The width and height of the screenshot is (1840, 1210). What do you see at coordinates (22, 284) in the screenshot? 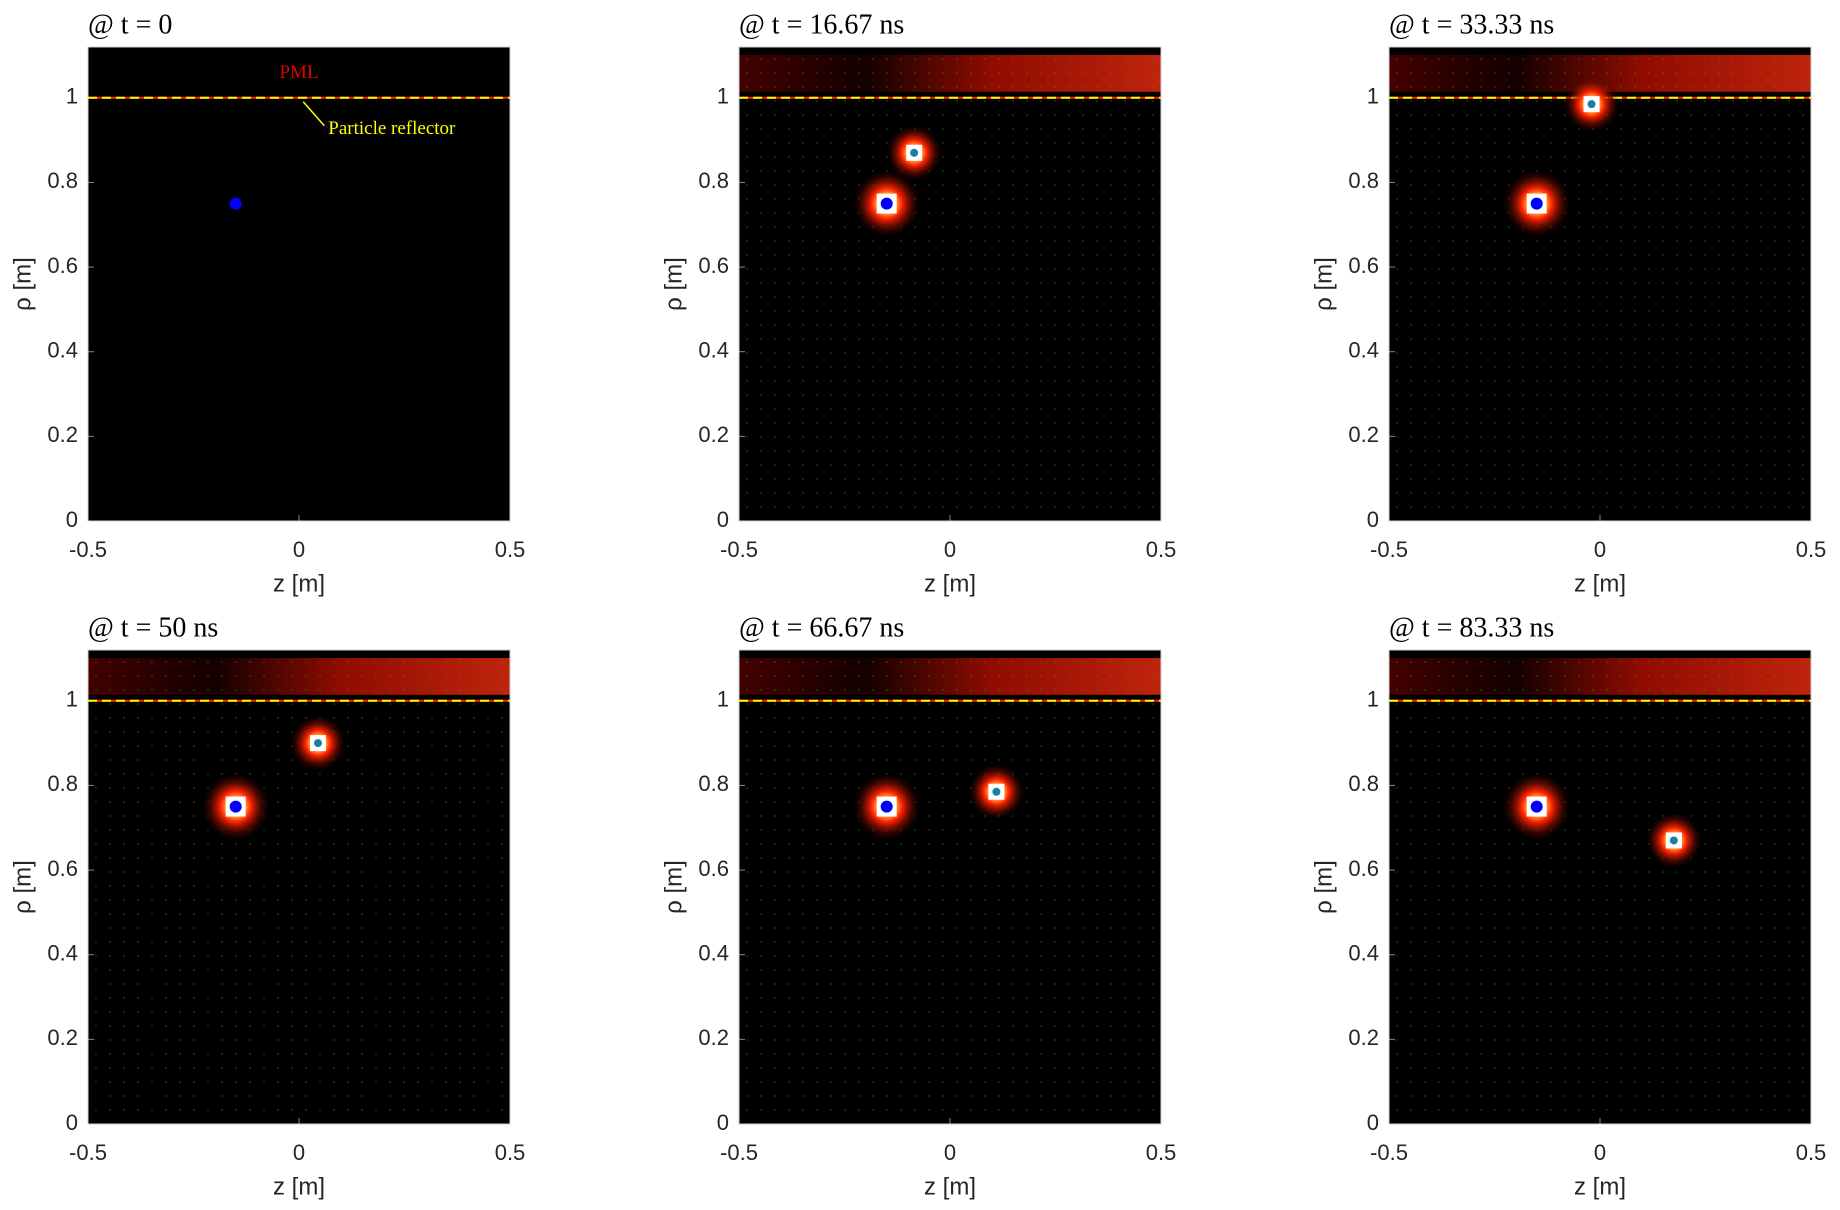
I see `y-axis-label: ρ [m]` at bounding box center [22, 284].